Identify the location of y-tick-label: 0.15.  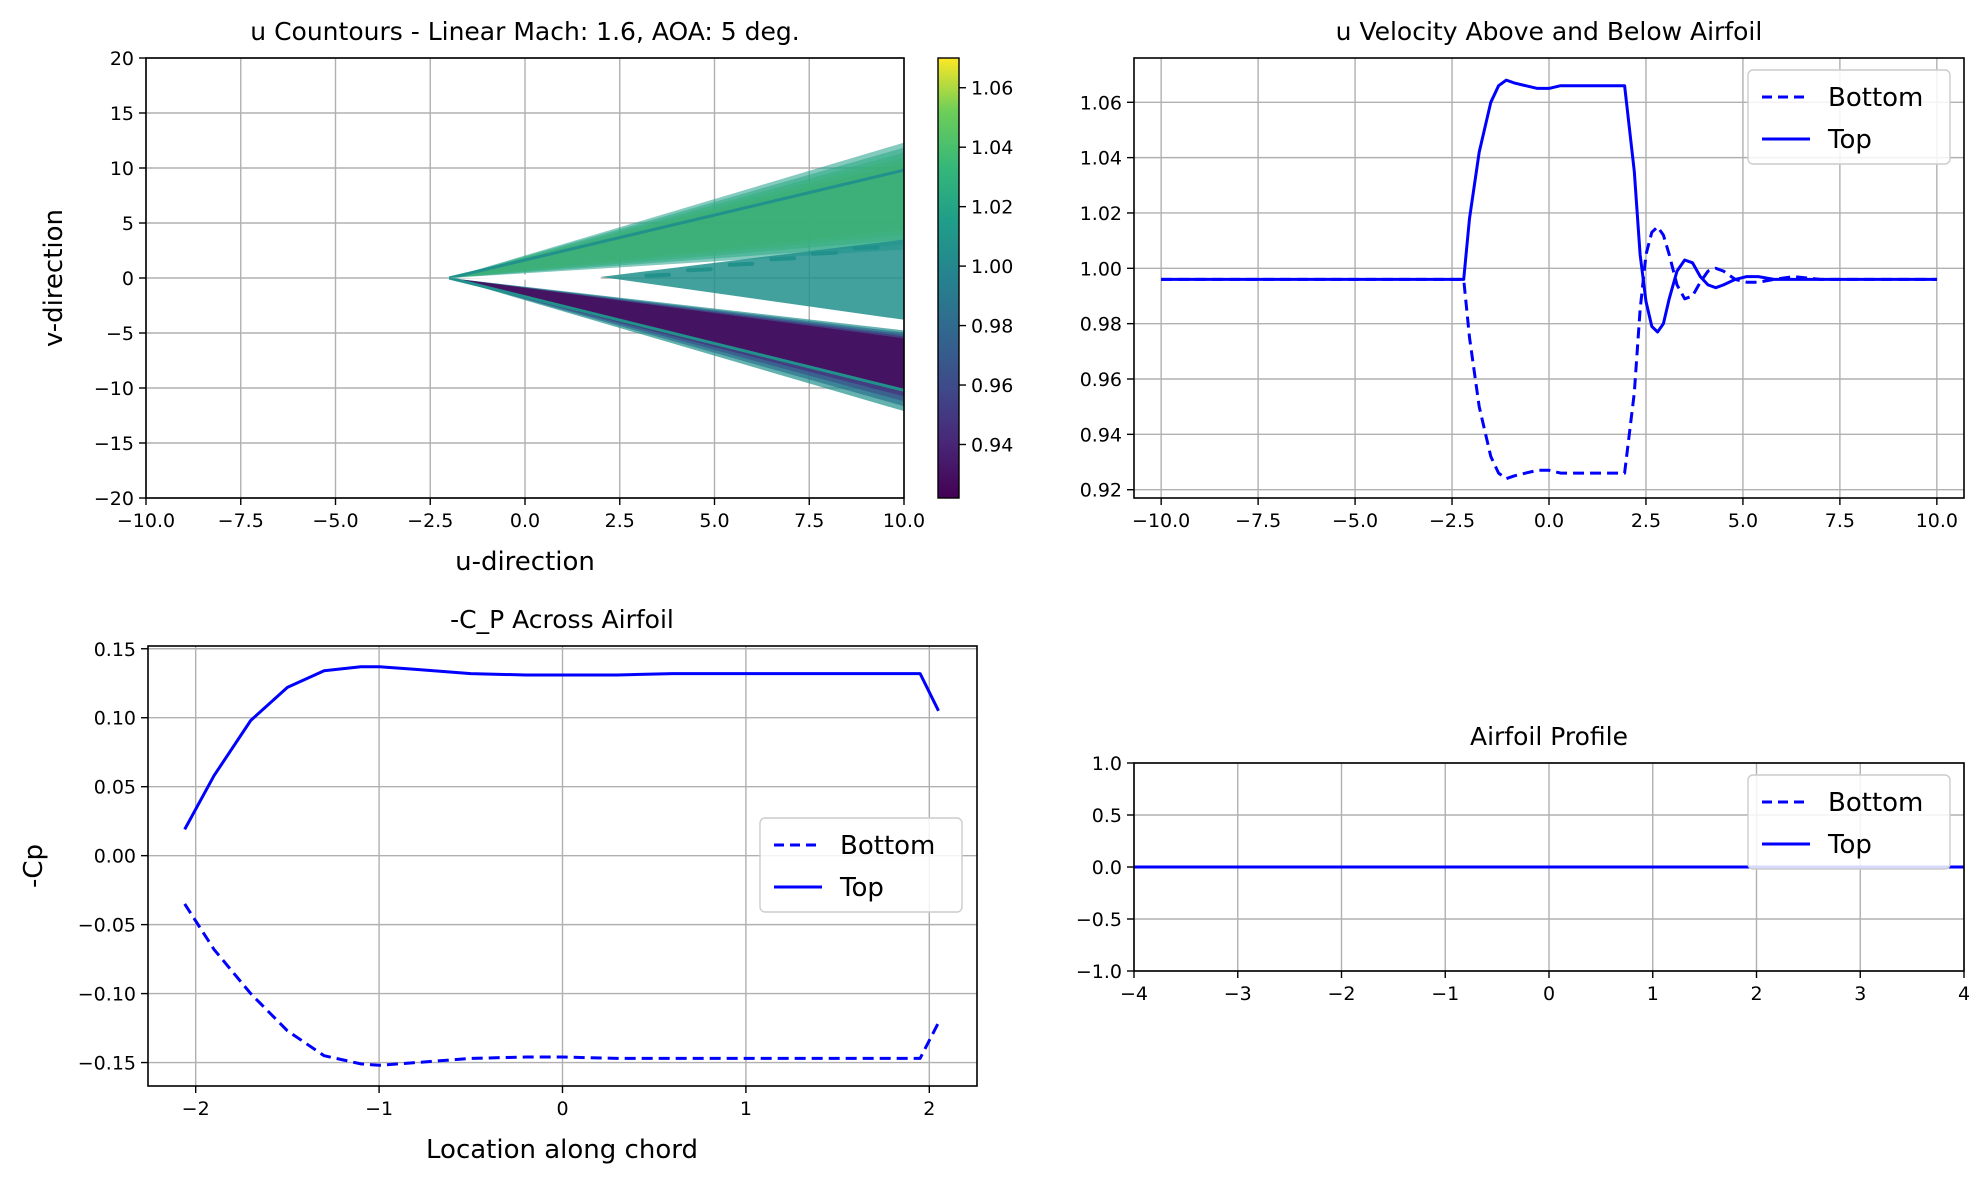
(115, 650).